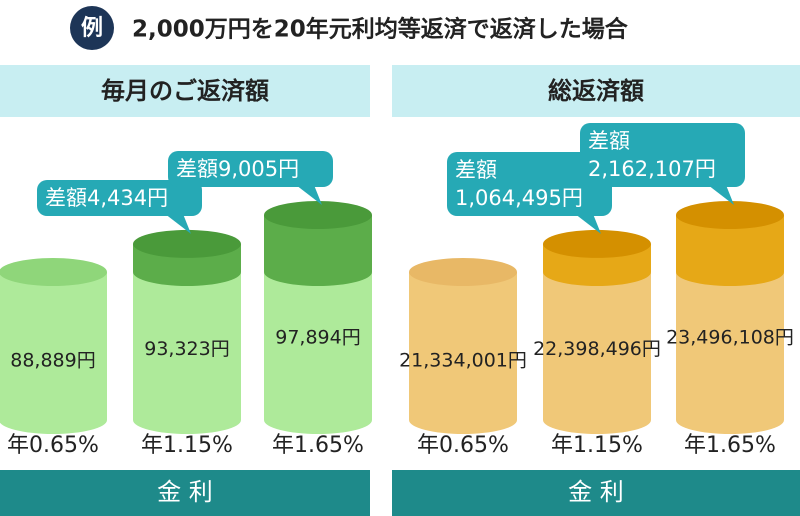  Describe the element at coordinates (52, 360) in the screenshot. I see `value-label: 88,889円` at that location.